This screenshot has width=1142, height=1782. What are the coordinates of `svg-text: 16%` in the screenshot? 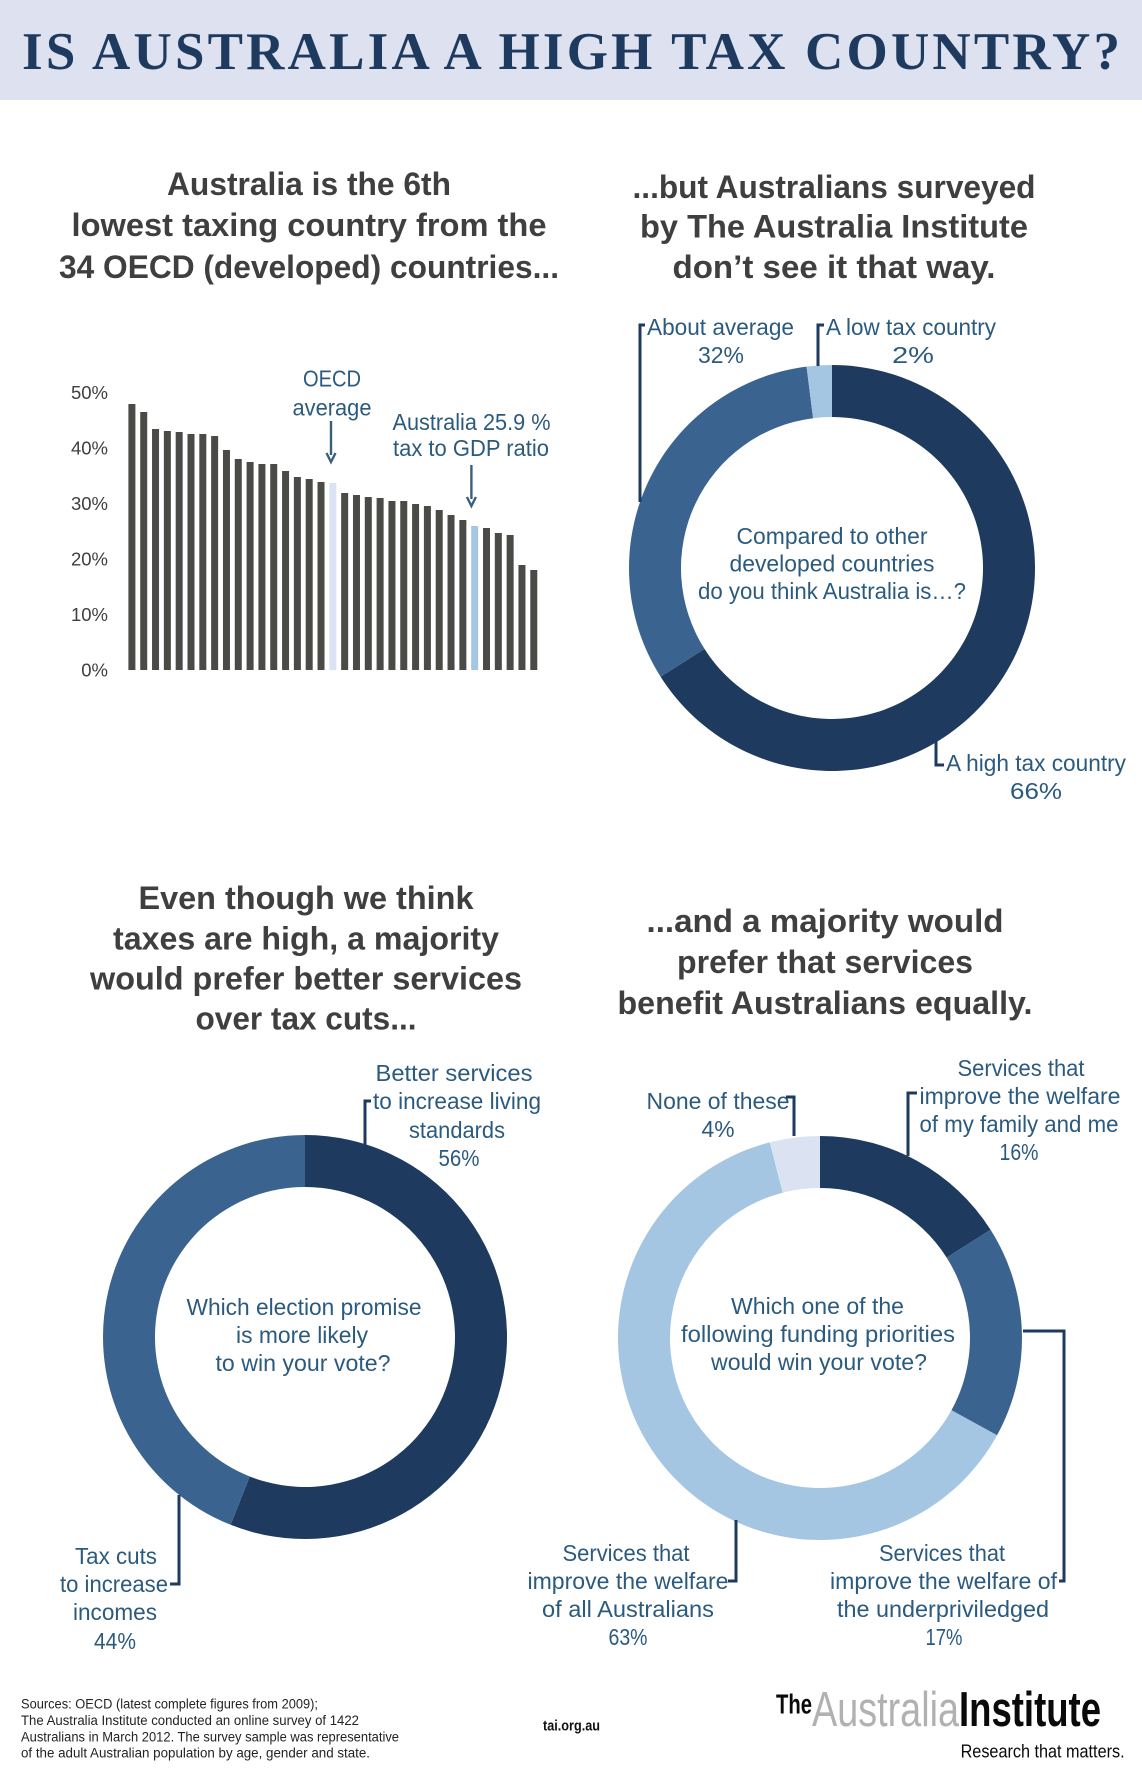 It's located at (1019, 1152).